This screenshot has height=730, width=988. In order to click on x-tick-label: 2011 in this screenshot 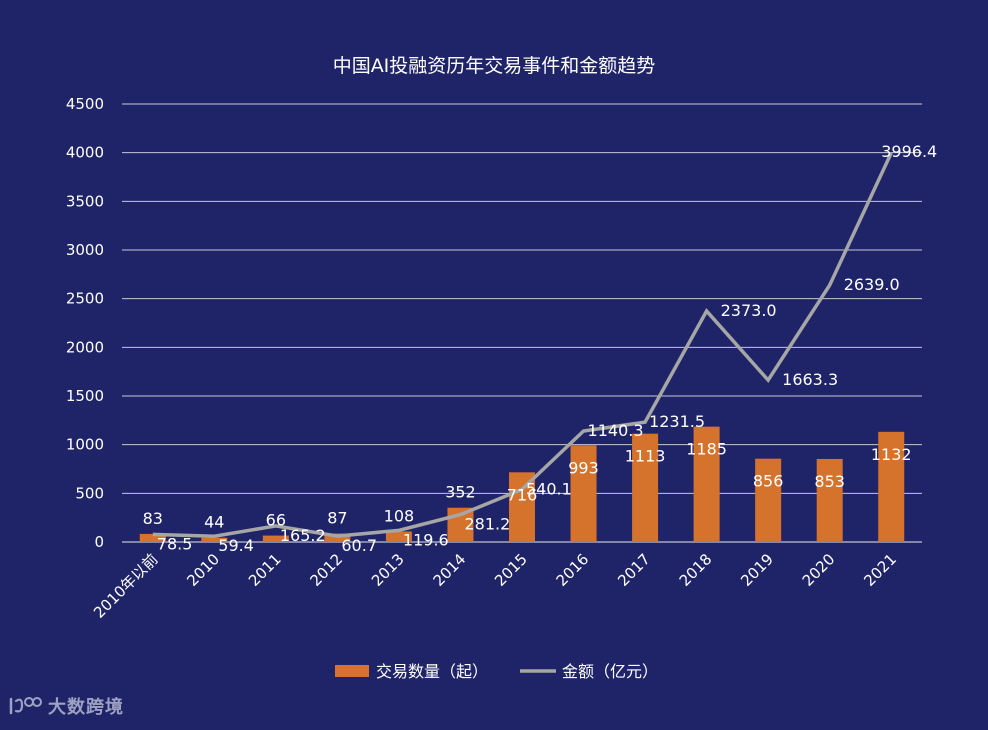, I will do `click(265, 570)`.